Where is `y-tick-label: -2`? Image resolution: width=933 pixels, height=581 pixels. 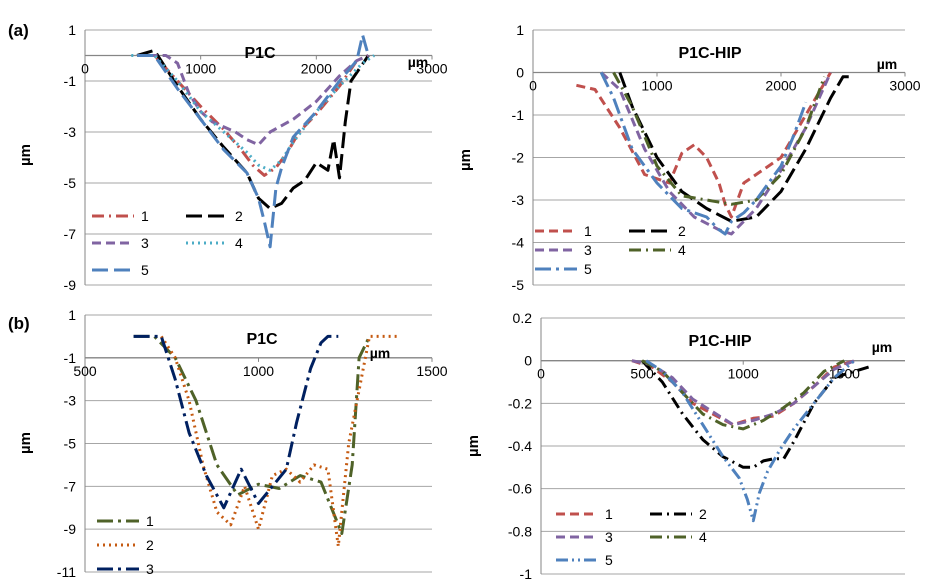 y-tick-label: -2 is located at coordinates (518, 158).